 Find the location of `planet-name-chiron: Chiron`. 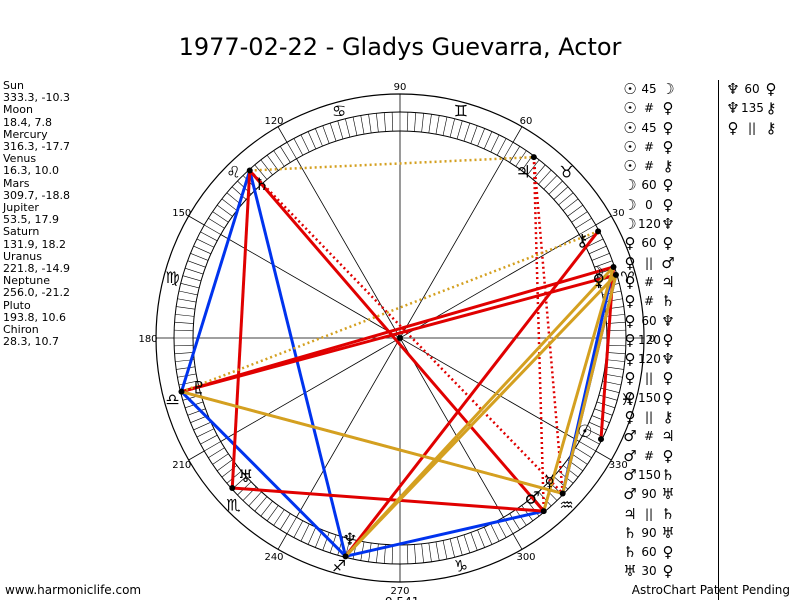

planet-name-chiron: Chiron is located at coordinates (21, 330).